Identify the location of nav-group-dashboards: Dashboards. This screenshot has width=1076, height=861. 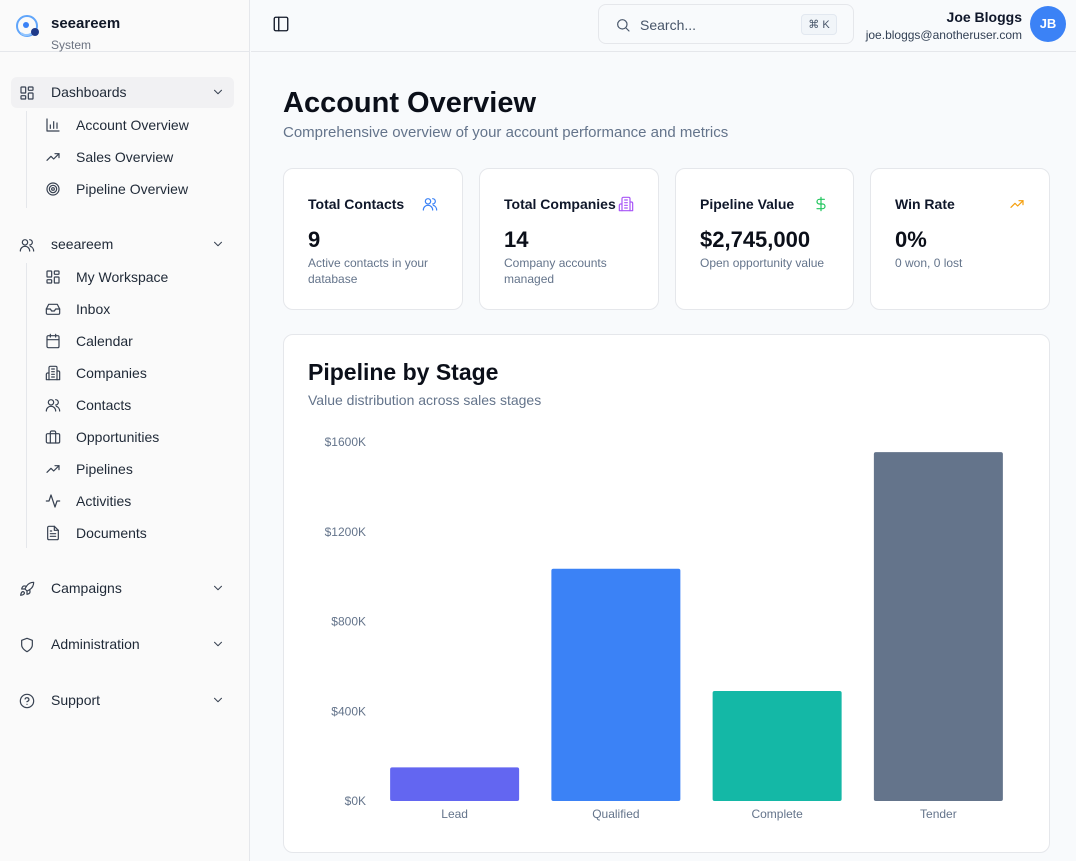
(122, 92).